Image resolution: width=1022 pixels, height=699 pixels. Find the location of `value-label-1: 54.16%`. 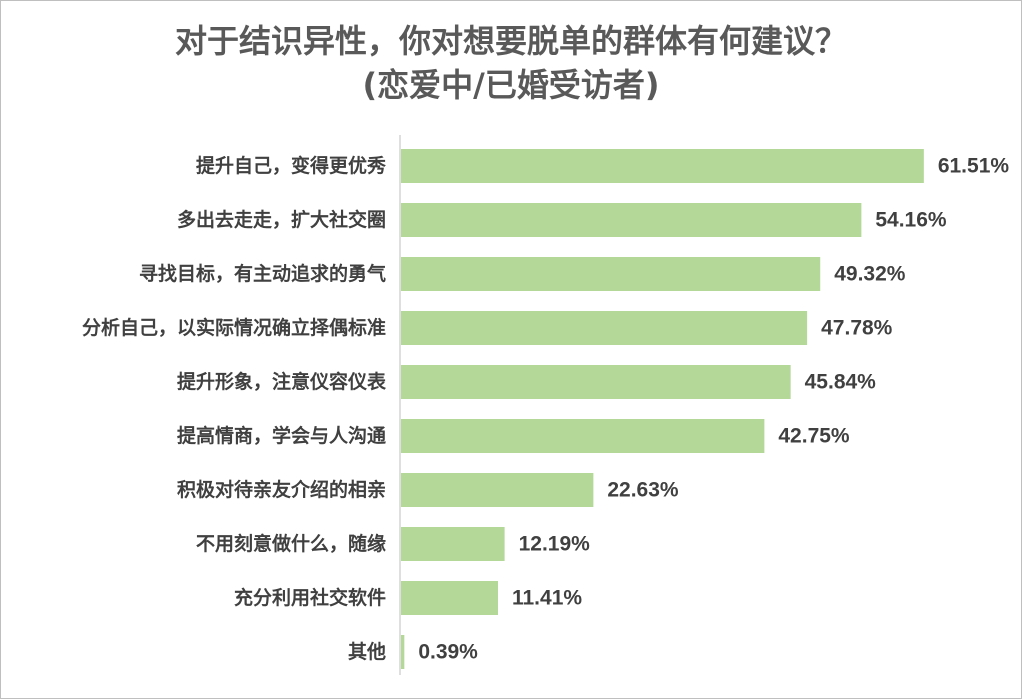

value-label-1: 54.16% is located at coordinates (911, 220).